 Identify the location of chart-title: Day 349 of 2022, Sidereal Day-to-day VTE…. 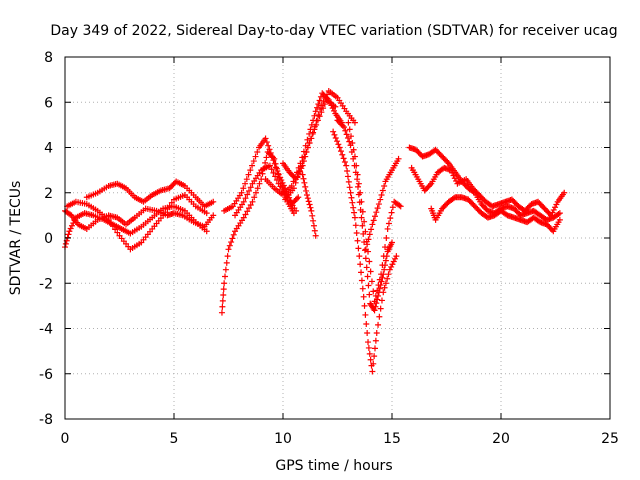
(333, 31).